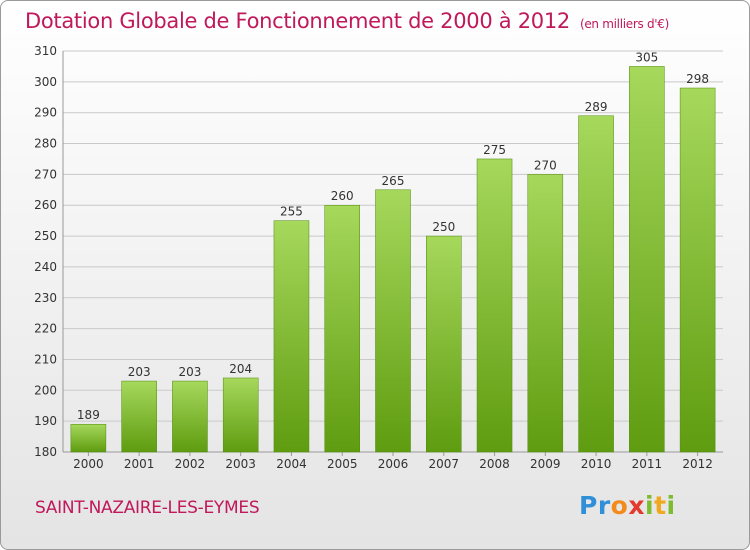 The height and width of the screenshot is (550, 750). What do you see at coordinates (291, 464) in the screenshot?
I see `x-tick-label: 2004` at bounding box center [291, 464].